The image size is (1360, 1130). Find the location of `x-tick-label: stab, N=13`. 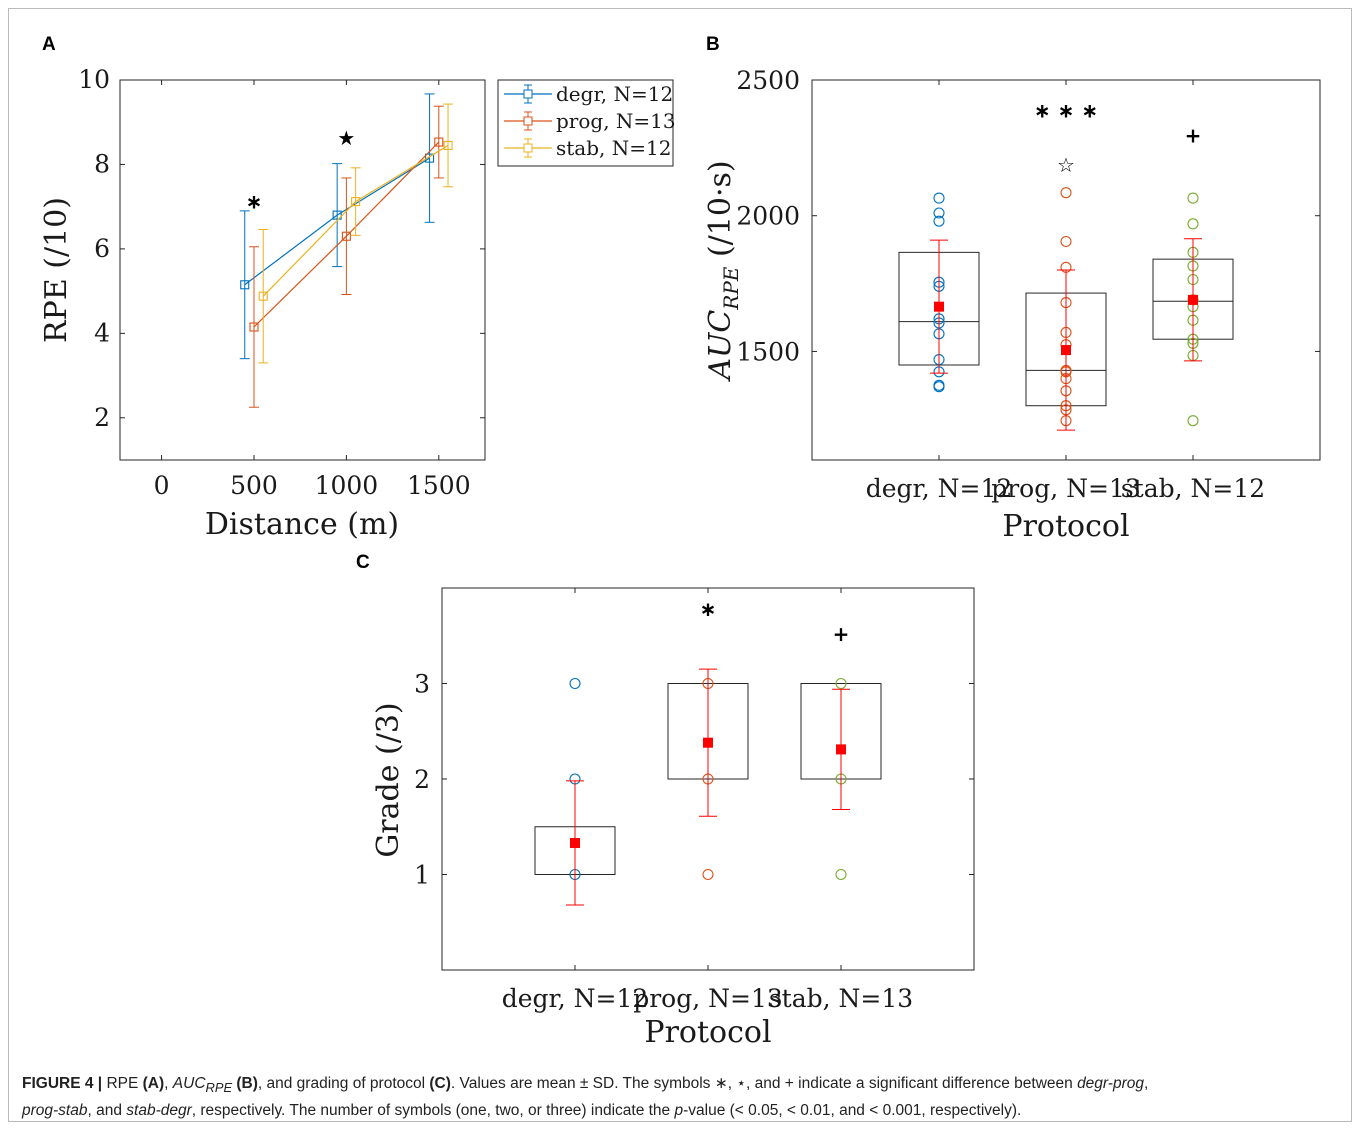

x-tick-label: stab, N=13 is located at coordinates (841, 998).